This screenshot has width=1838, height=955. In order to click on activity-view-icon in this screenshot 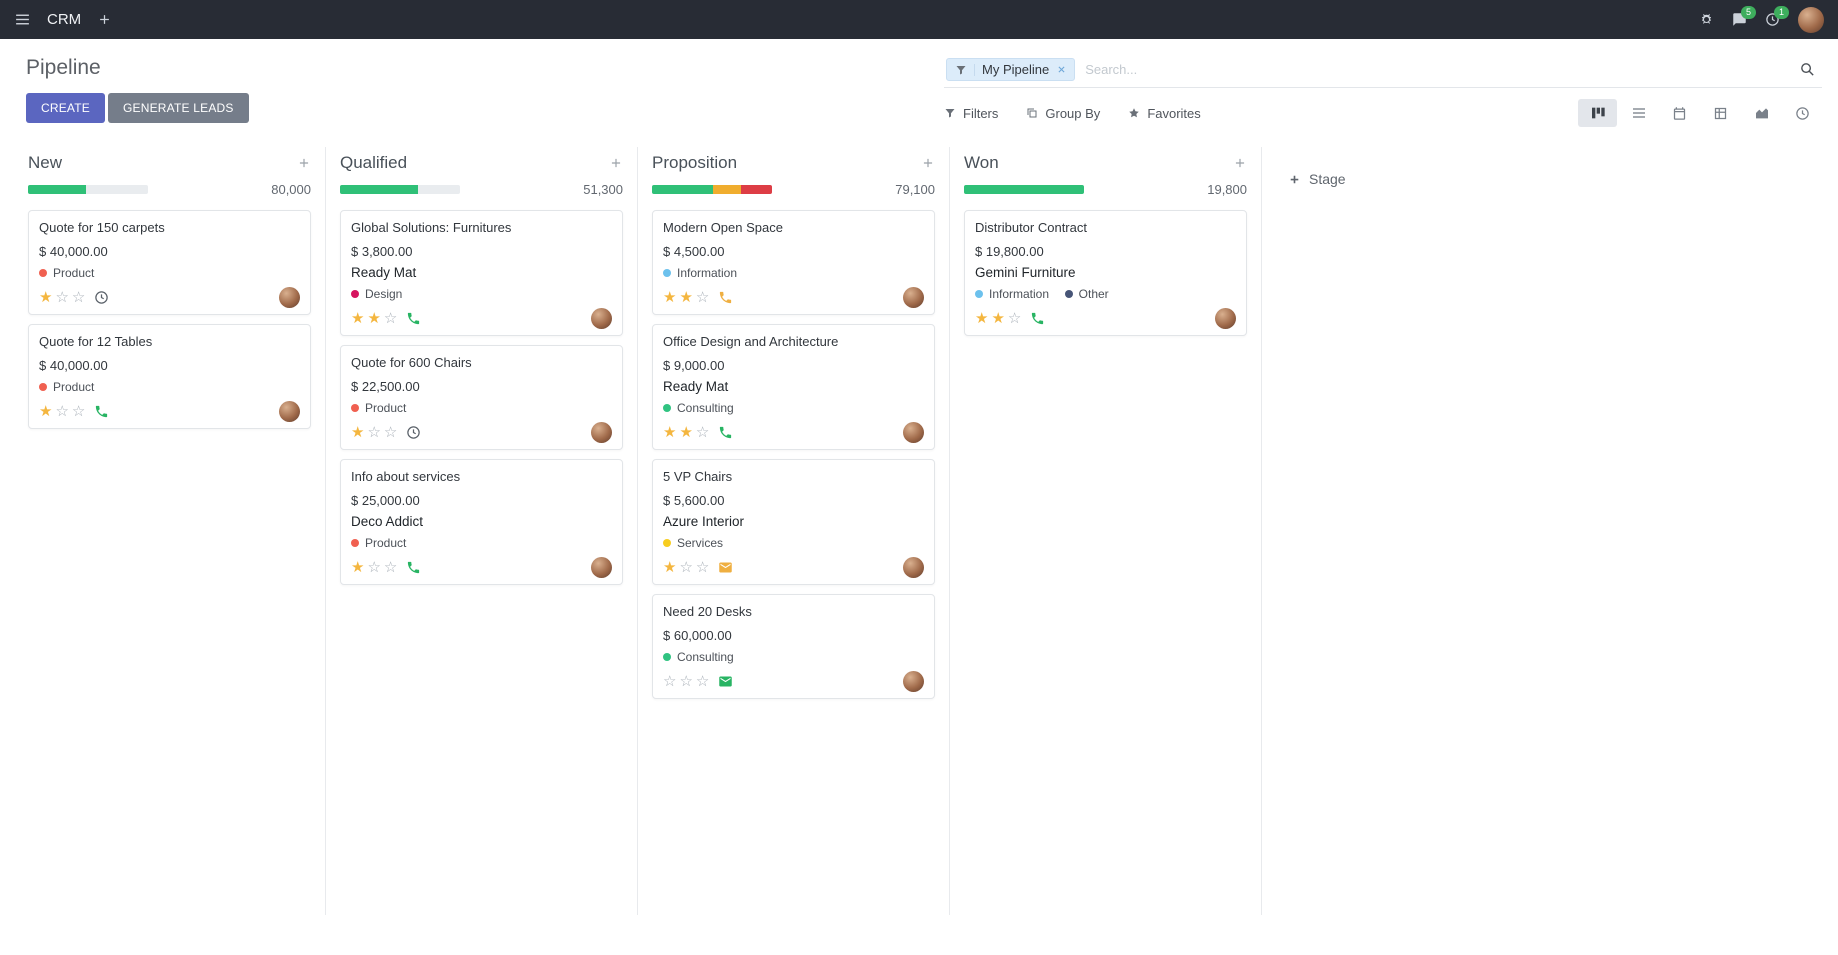, I will do `click(1802, 113)`.